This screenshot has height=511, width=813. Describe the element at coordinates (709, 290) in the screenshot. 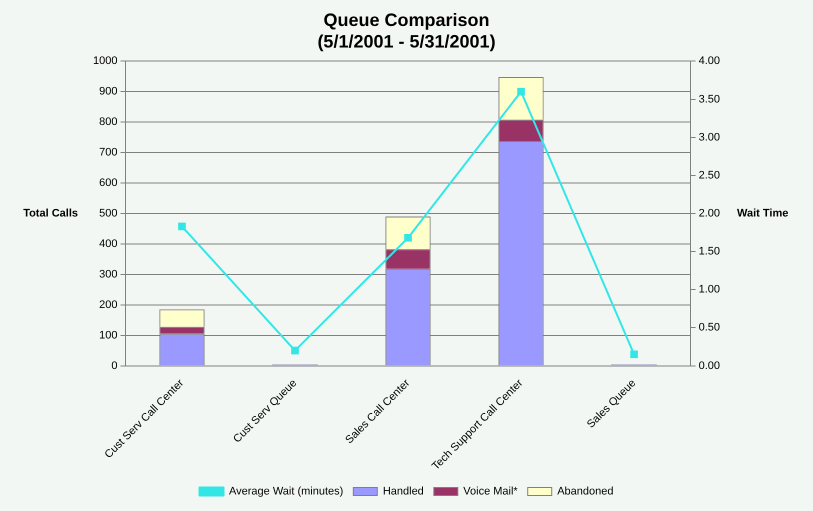

I see `y2-tick-label: 1.00` at that location.